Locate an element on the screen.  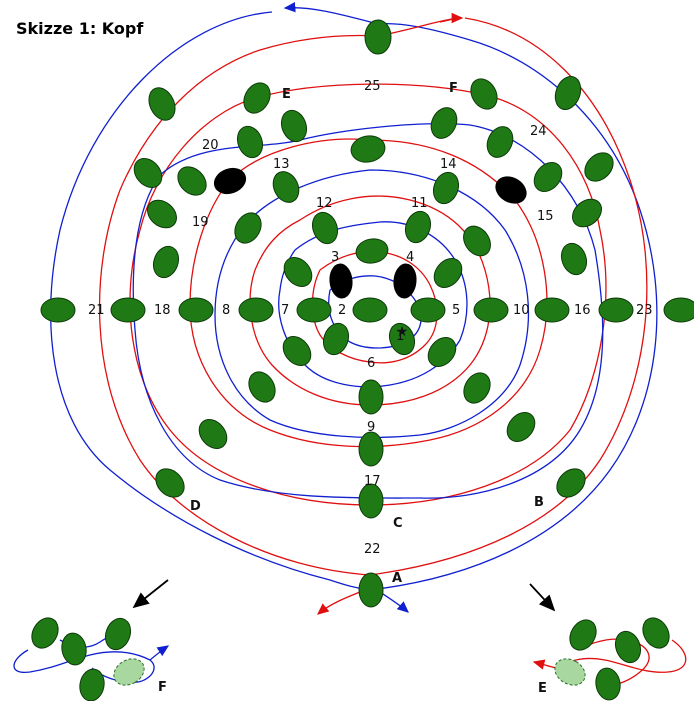
inset-right-arrow is located at coordinates (544, 664).